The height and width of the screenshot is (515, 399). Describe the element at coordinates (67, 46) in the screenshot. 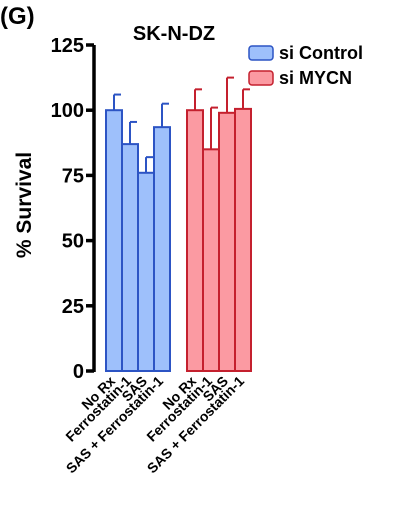

I see `y-tick-label: 125` at that location.